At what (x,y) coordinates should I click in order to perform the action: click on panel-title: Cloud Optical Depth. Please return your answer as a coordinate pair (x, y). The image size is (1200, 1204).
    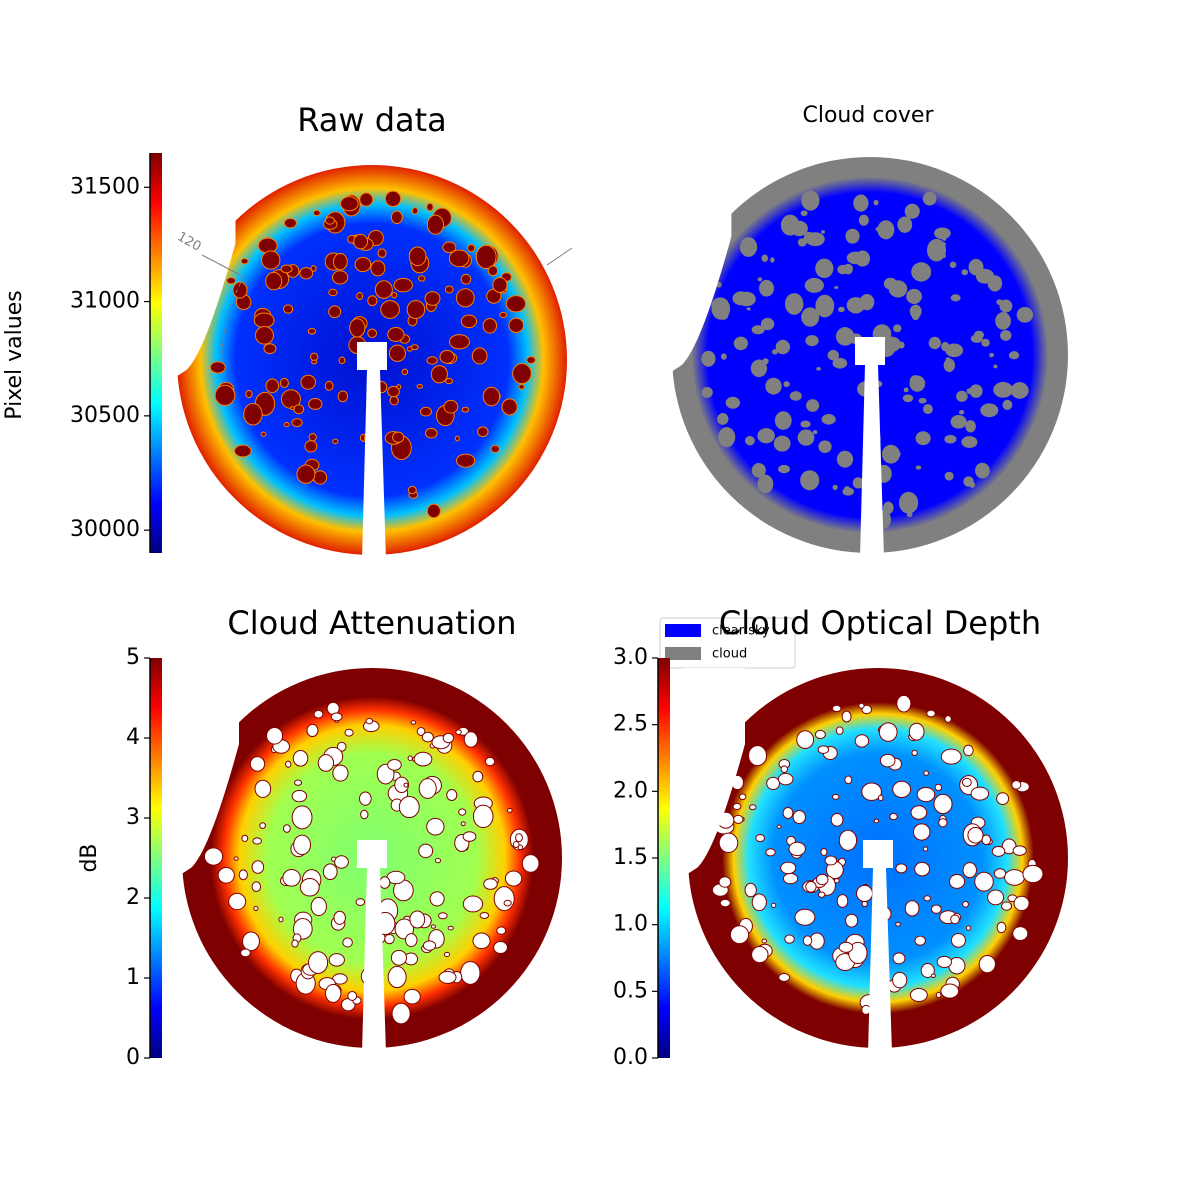
    Looking at the image, I should click on (880, 623).